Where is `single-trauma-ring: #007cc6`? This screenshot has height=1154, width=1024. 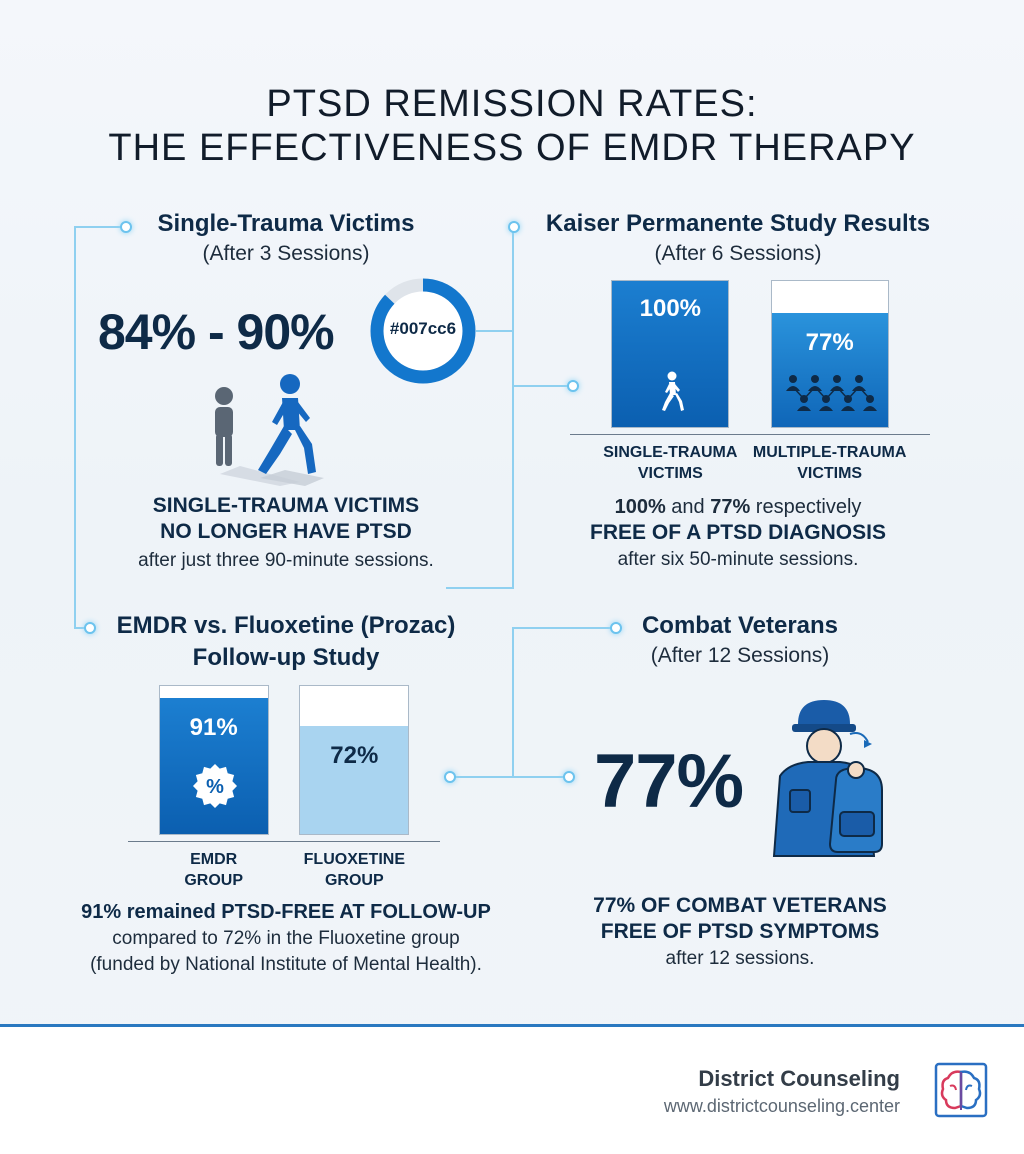
single-trauma-ring: #007cc6 is located at coordinates (423, 331).